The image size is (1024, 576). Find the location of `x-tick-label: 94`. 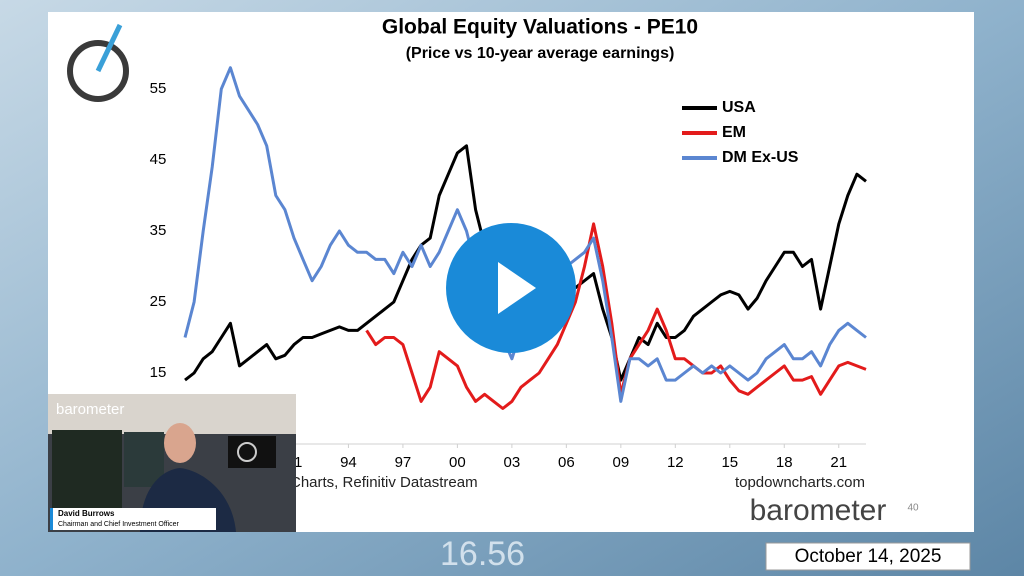

x-tick-label: 94 is located at coordinates (348, 462).